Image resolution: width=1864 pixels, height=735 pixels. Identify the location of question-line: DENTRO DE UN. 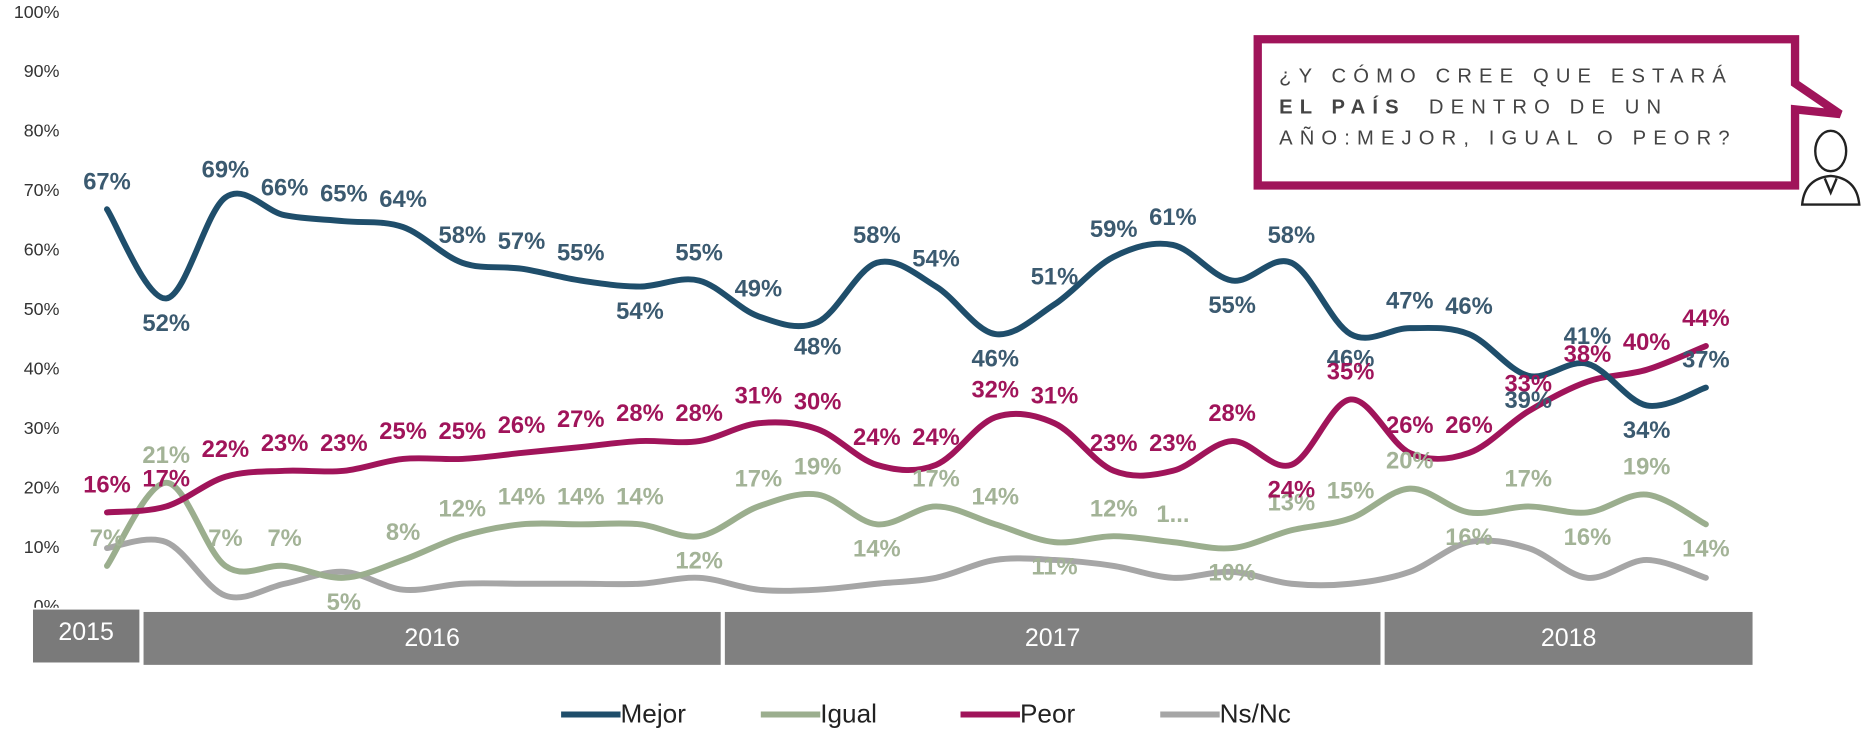
(1548, 108).